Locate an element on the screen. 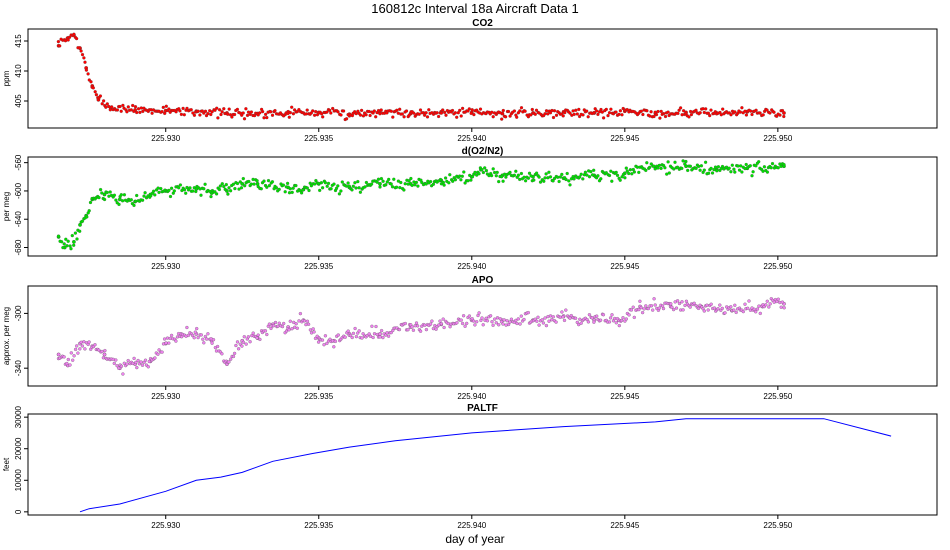 The width and height of the screenshot is (950, 550). y-tick-label: 30000 is located at coordinates (18, 416).